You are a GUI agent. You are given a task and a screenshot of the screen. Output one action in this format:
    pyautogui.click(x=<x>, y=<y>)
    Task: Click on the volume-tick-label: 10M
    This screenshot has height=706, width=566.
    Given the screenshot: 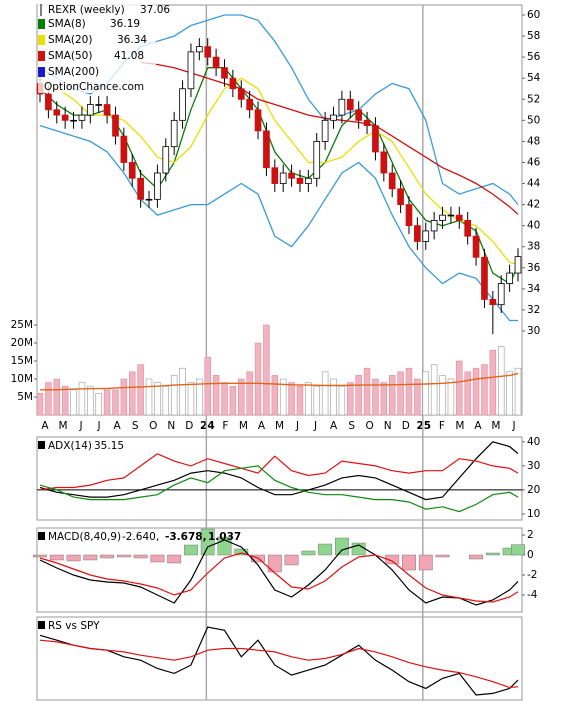 What is the action you would take?
    pyautogui.click(x=22, y=379)
    